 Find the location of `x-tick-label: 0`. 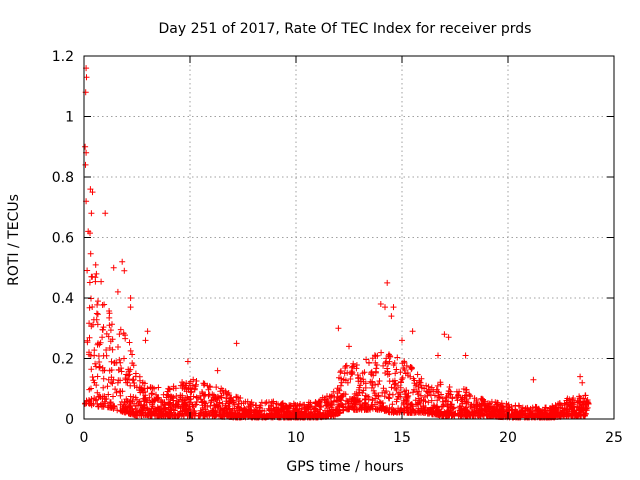

x-tick-label: 0 is located at coordinates (84, 438).